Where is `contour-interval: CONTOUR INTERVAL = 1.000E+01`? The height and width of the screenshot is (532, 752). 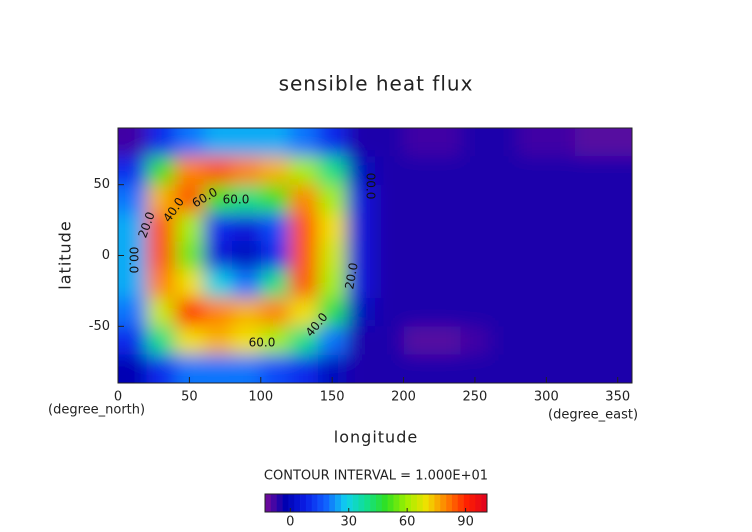 contour-interval: CONTOUR INTERVAL = 1.000E+01 is located at coordinates (376, 476).